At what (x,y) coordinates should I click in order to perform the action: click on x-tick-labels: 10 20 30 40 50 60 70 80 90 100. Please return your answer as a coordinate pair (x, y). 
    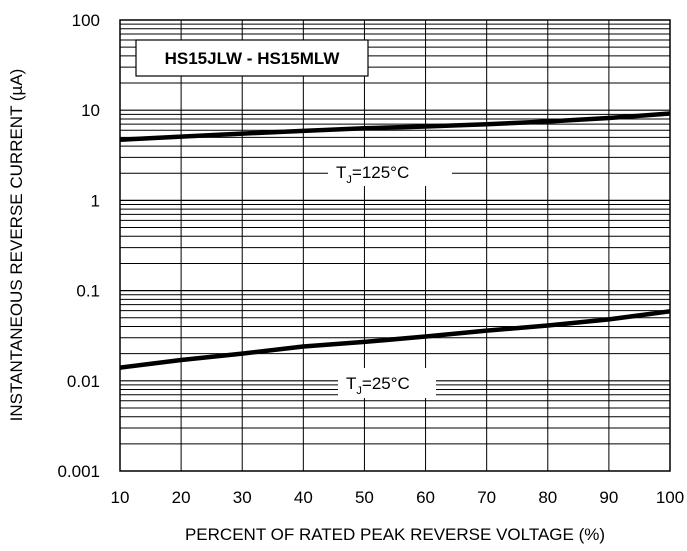
    Looking at the image, I should click on (398, 497).